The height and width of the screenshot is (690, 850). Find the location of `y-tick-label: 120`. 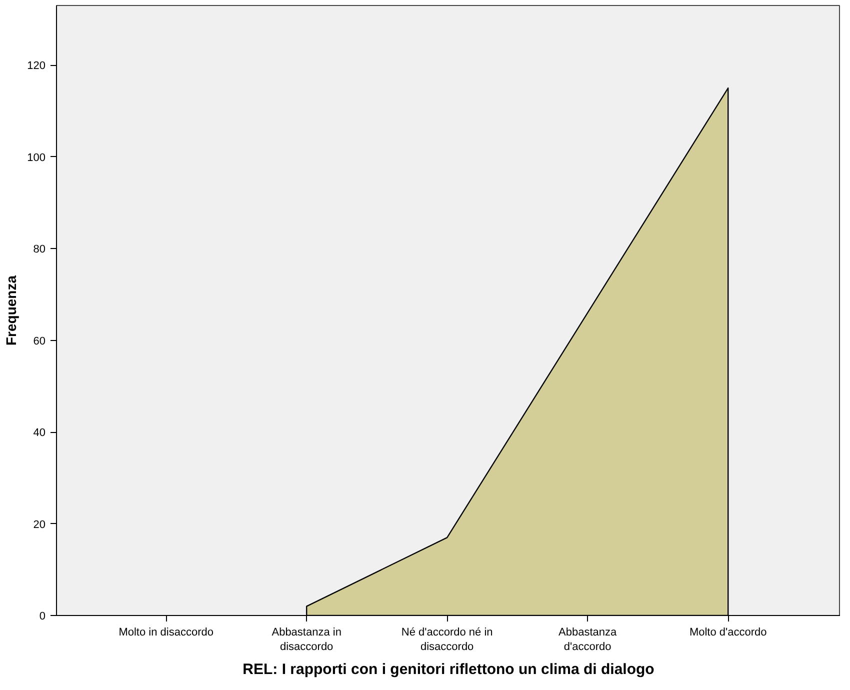

y-tick-label: 120 is located at coordinates (36, 66).